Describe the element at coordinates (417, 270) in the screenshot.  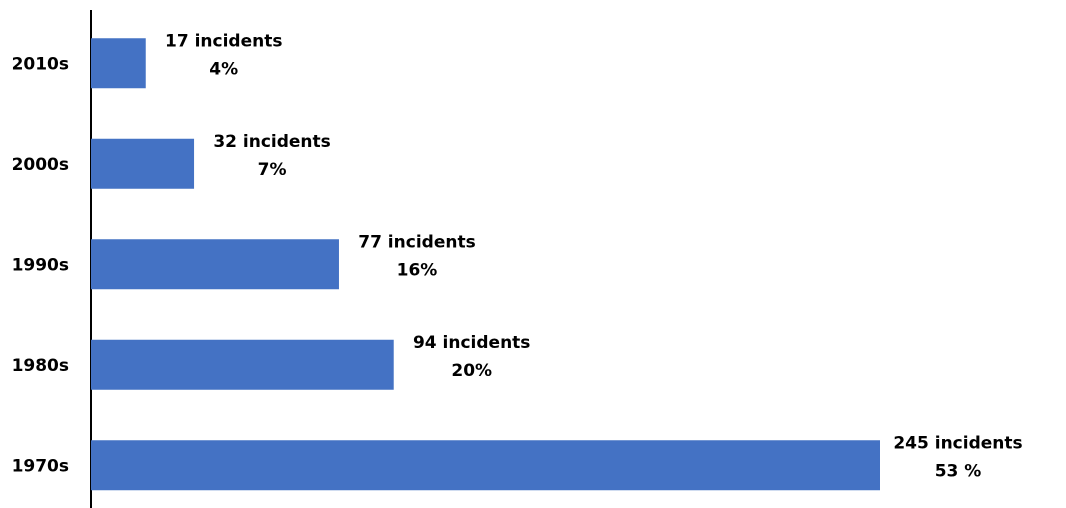
I see `data-label-percent: 16%` at that location.